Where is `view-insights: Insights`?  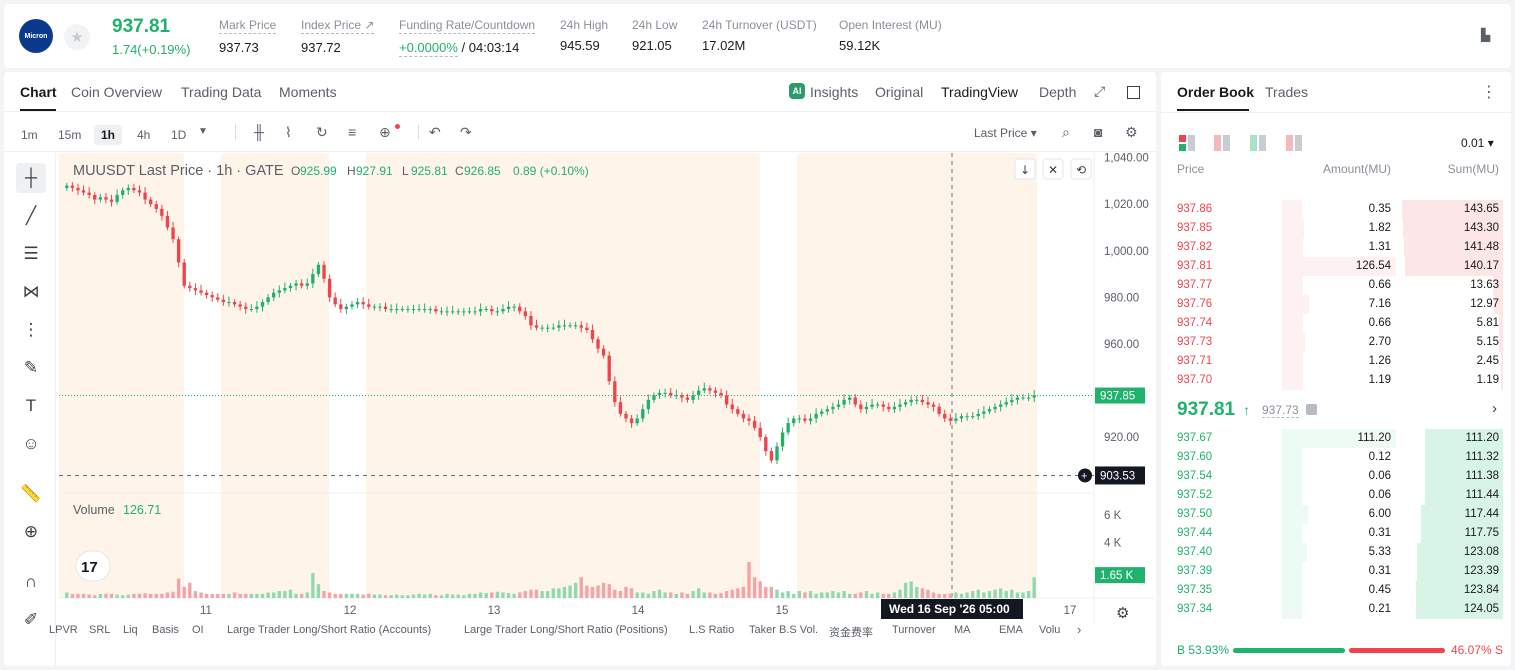
view-insights: Insights is located at coordinates (834, 92).